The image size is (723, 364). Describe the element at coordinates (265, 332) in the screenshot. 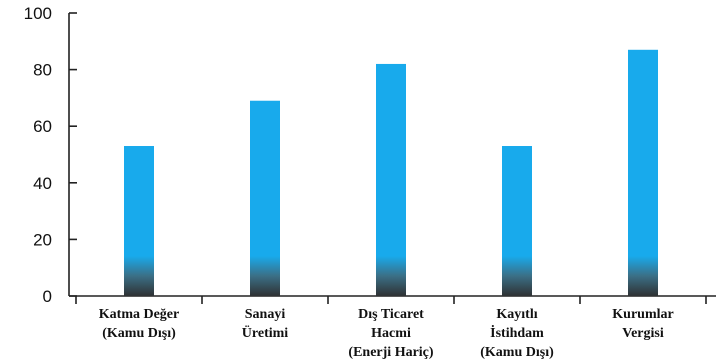

I see `category-label: Üretimi` at that location.